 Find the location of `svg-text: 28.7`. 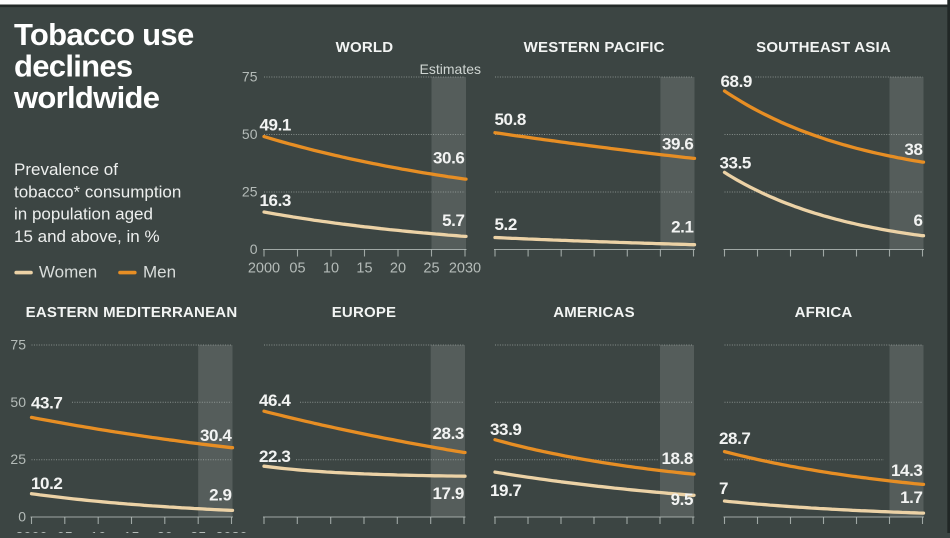

svg-text: 28.7 is located at coordinates (735, 438).